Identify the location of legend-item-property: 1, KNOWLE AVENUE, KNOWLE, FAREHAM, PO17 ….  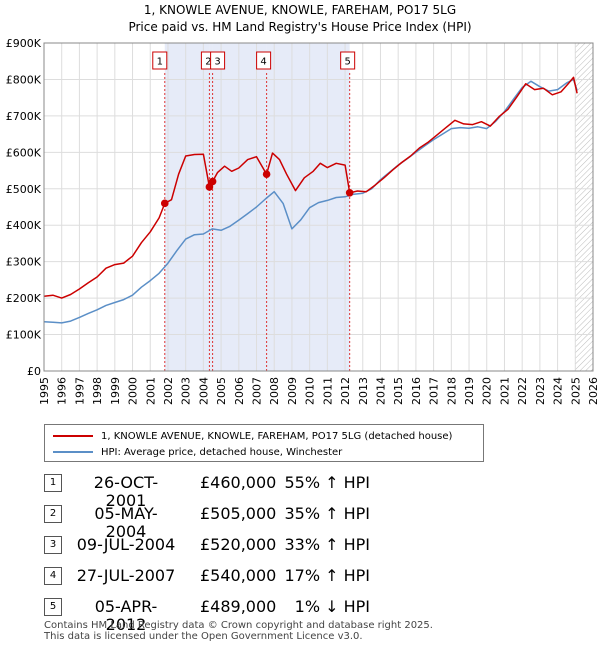
(252, 436).